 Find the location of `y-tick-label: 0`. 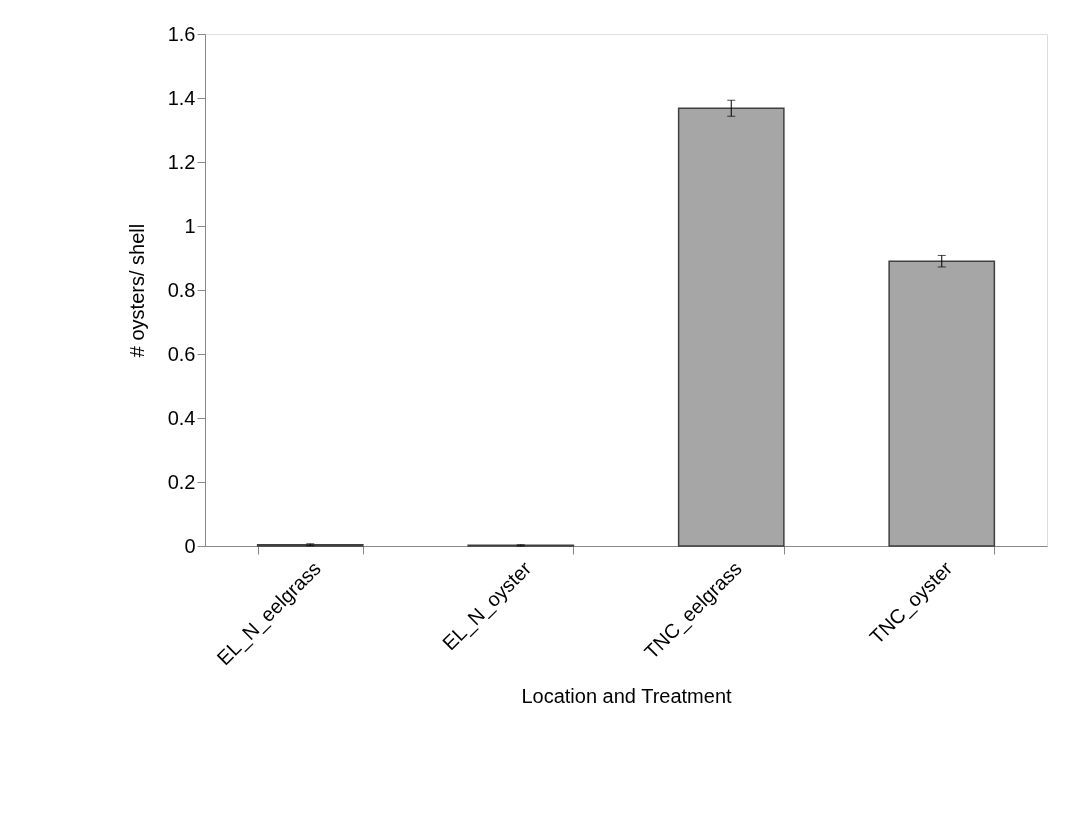

y-tick-label: 0 is located at coordinates (190, 545).